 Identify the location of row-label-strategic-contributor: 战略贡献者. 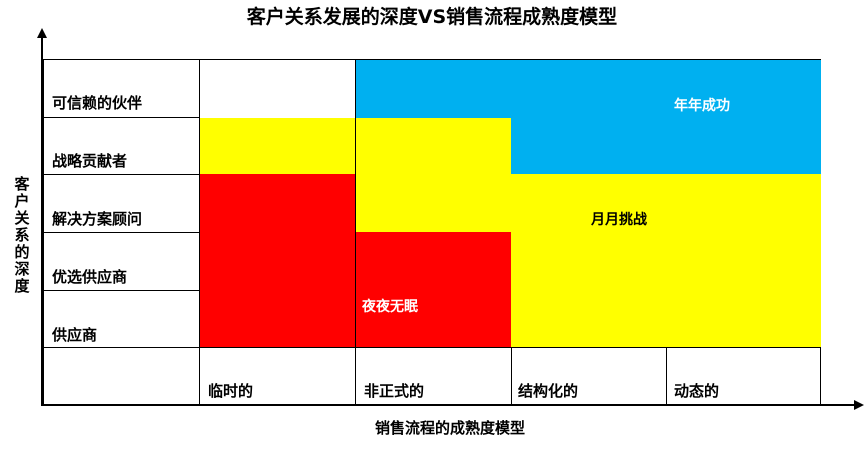
(90, 161).